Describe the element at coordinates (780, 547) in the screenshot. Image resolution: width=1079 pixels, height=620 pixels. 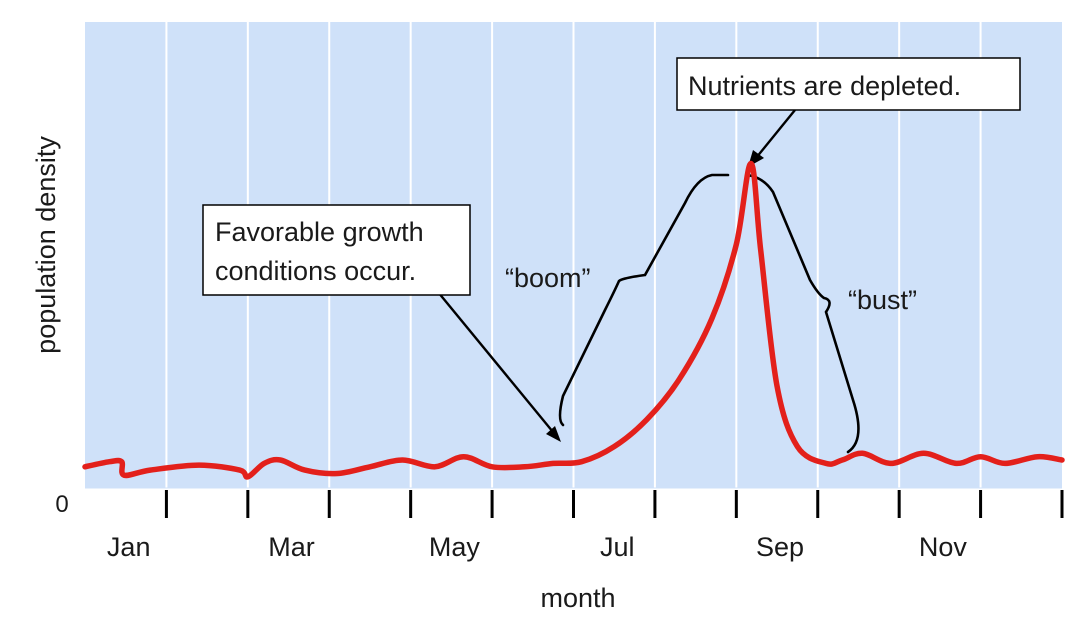
I see `x-tick-label: Sep` at that location.